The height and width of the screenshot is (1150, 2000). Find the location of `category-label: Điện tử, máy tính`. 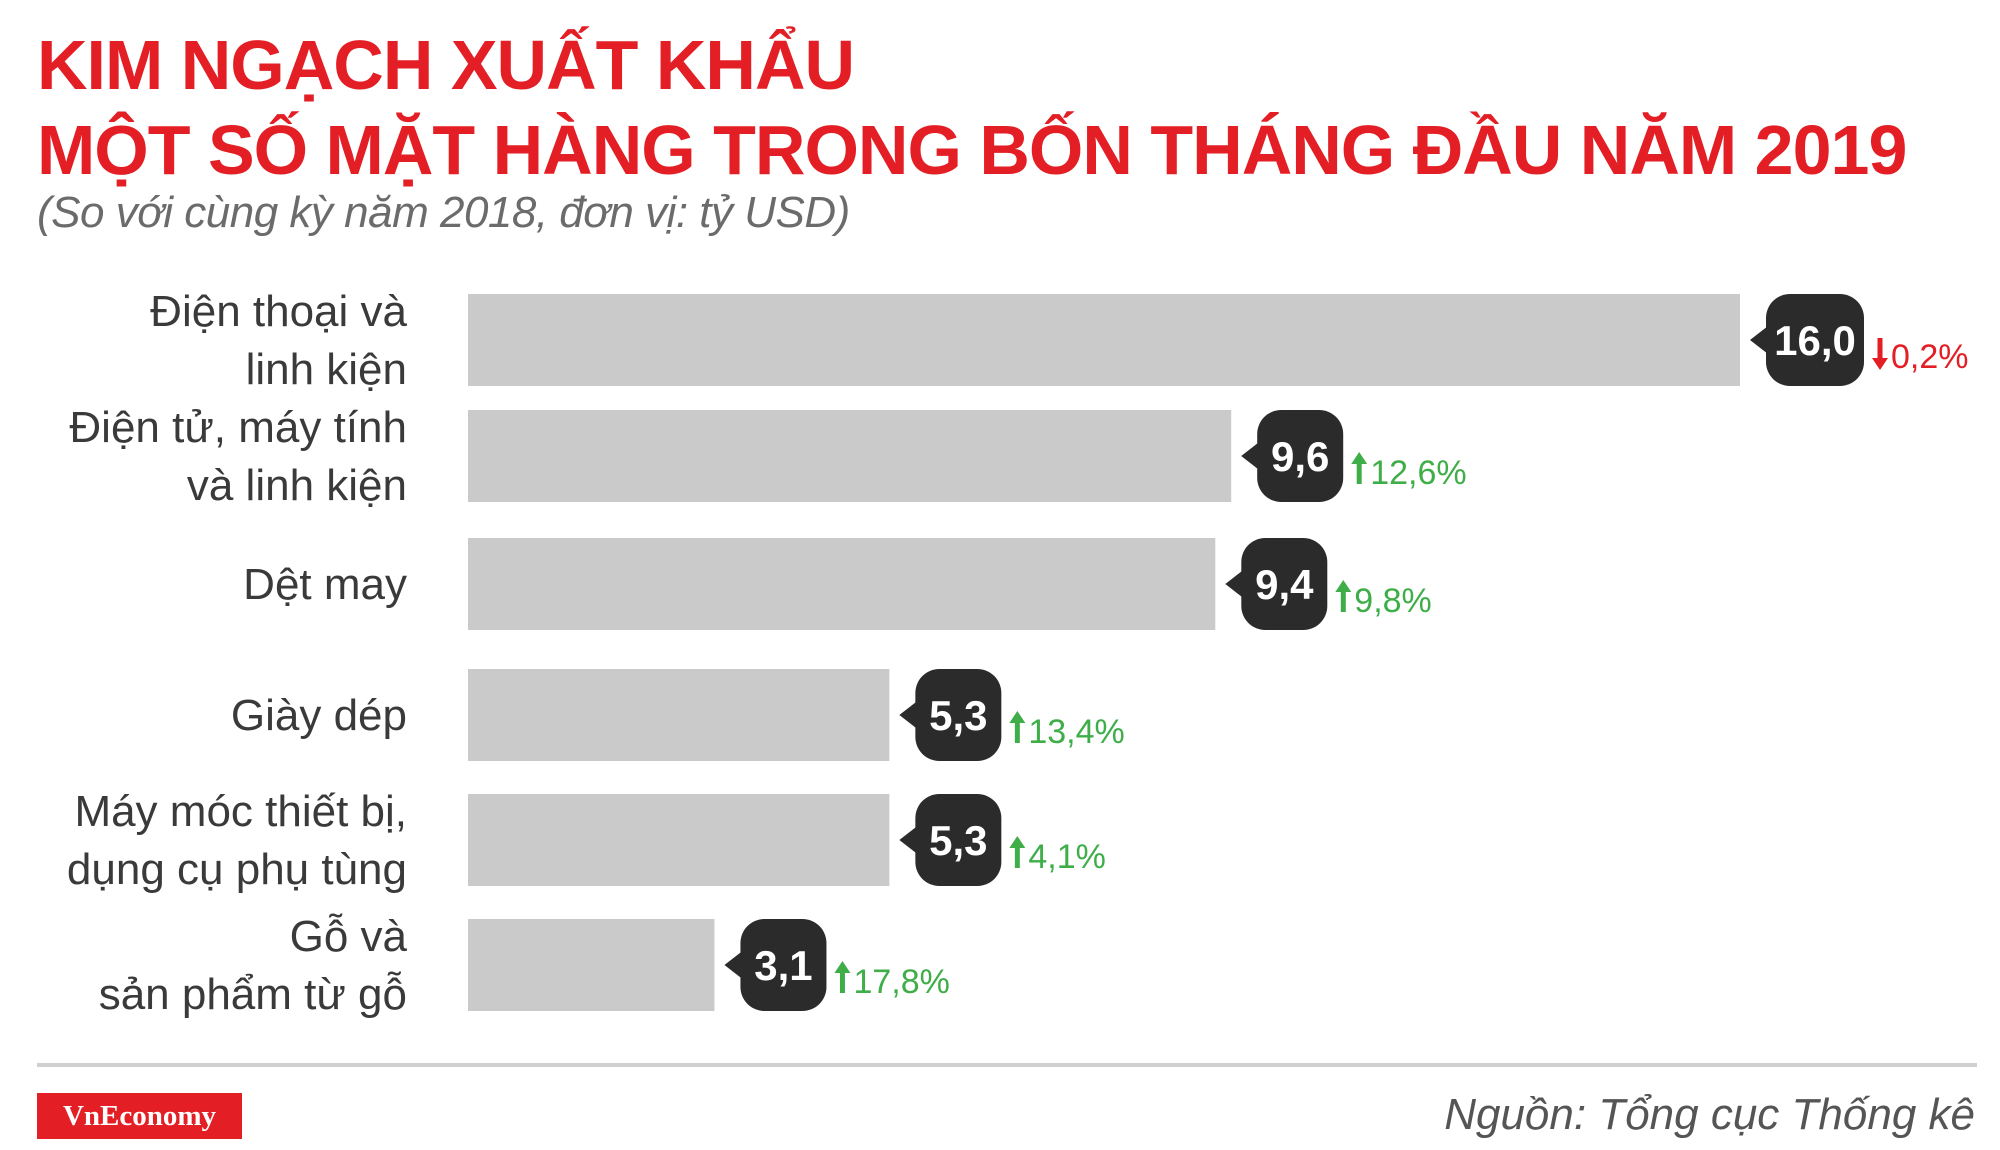

category-label: Điện tử, máy tính is located at coordinates (238, 427).